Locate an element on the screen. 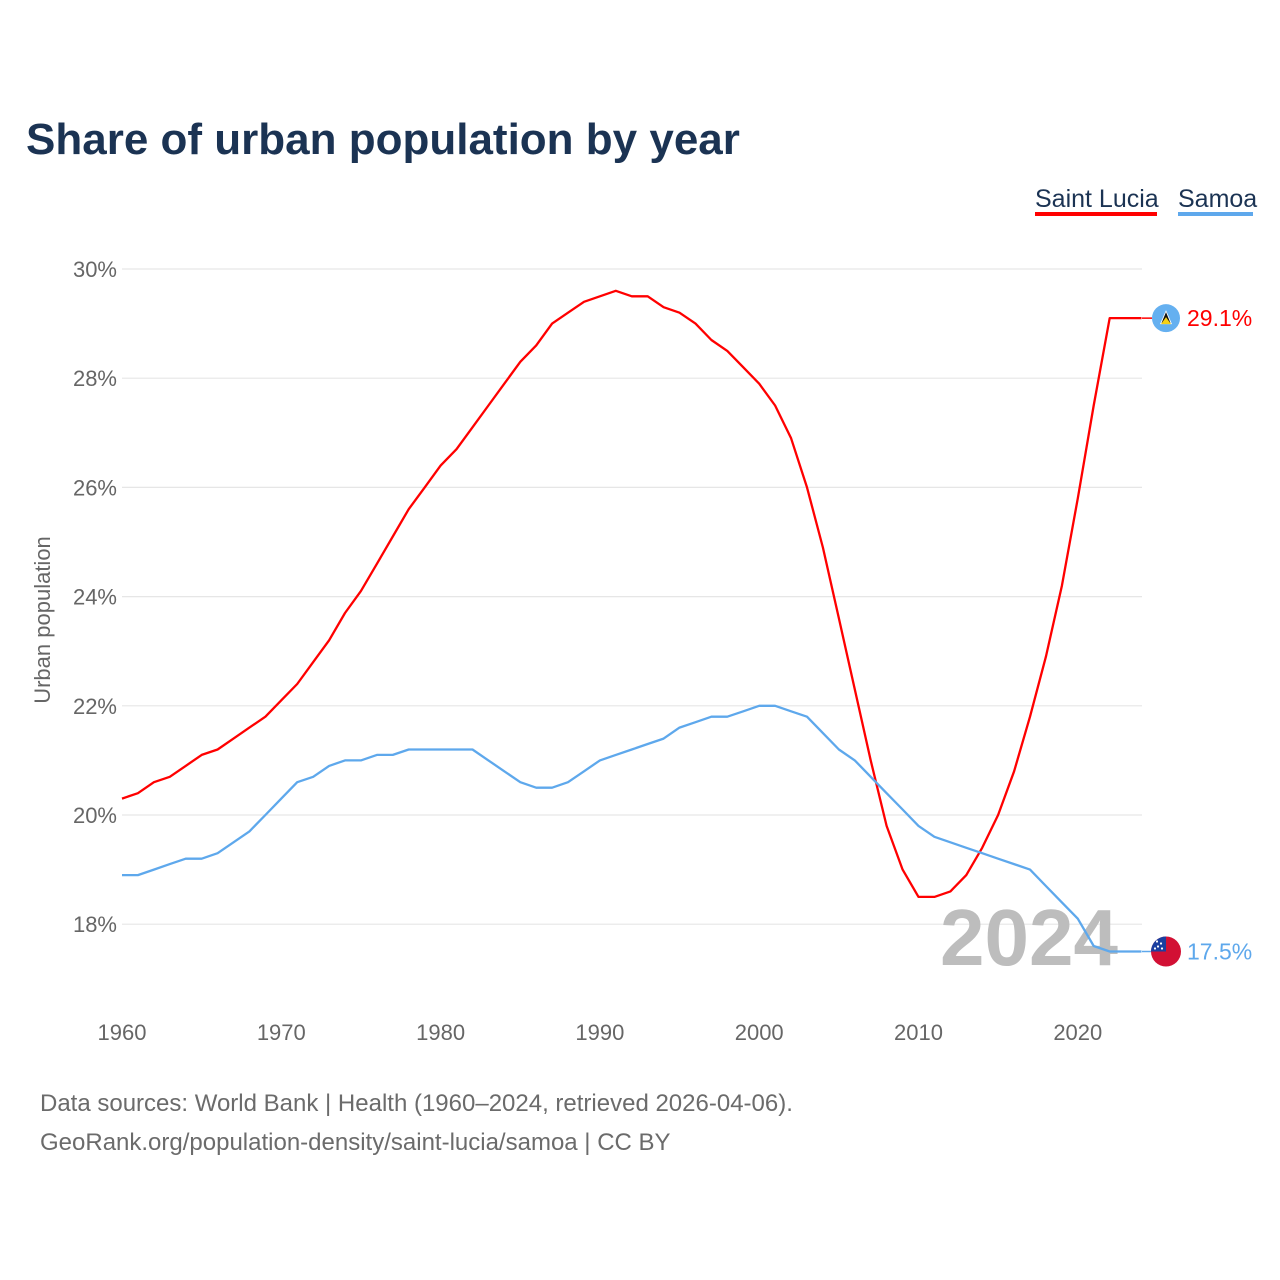  x-axis-ticks: 1960 1970 1980 1990 2000 2010 2020 is located at coordinates (600, 1032).